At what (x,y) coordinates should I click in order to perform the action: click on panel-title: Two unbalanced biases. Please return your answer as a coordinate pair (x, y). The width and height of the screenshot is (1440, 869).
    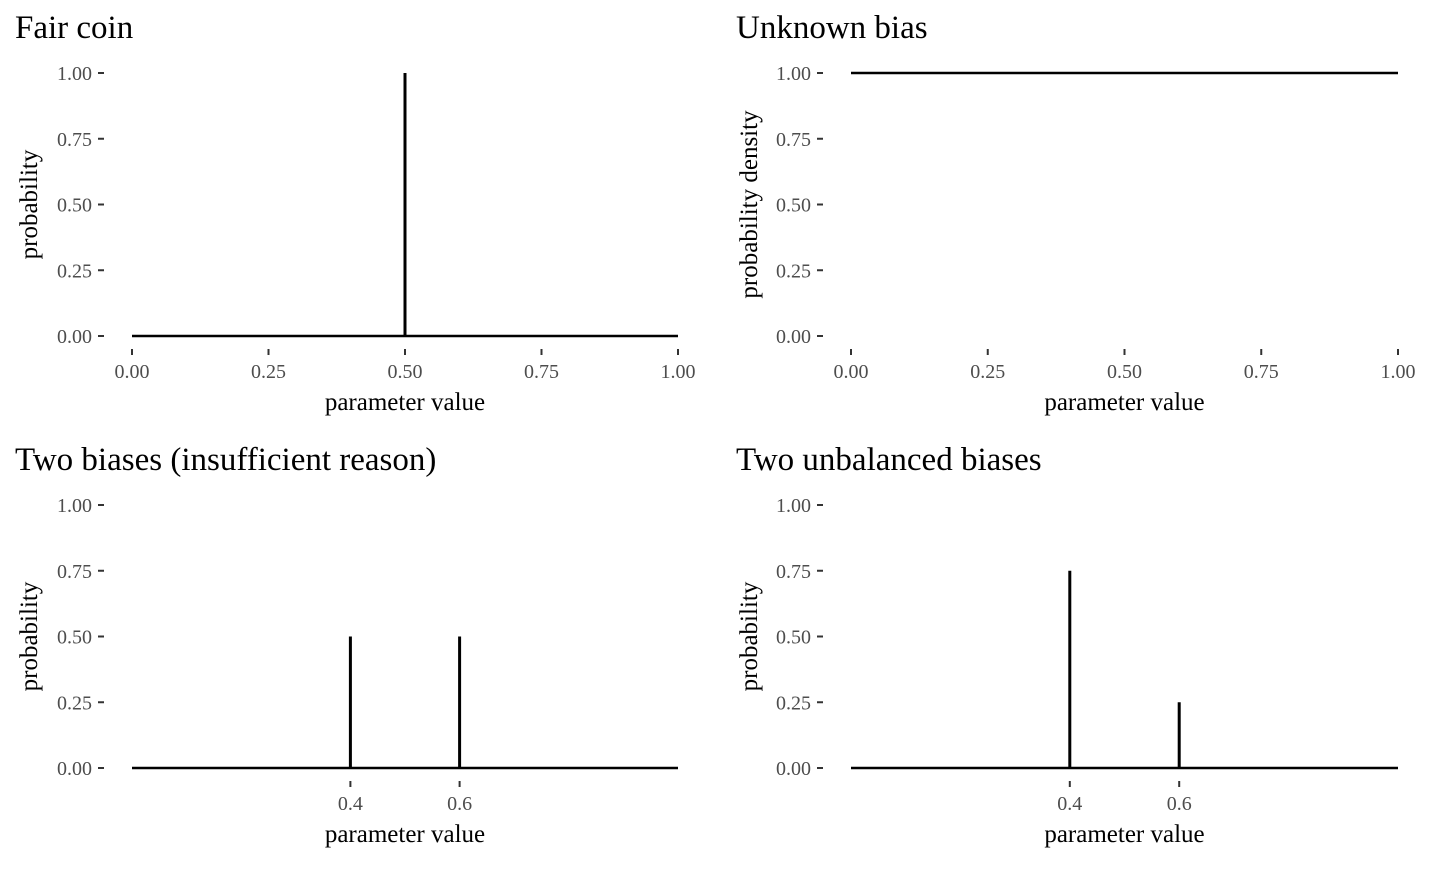
    Looking at the image, I should click on (889, 460).